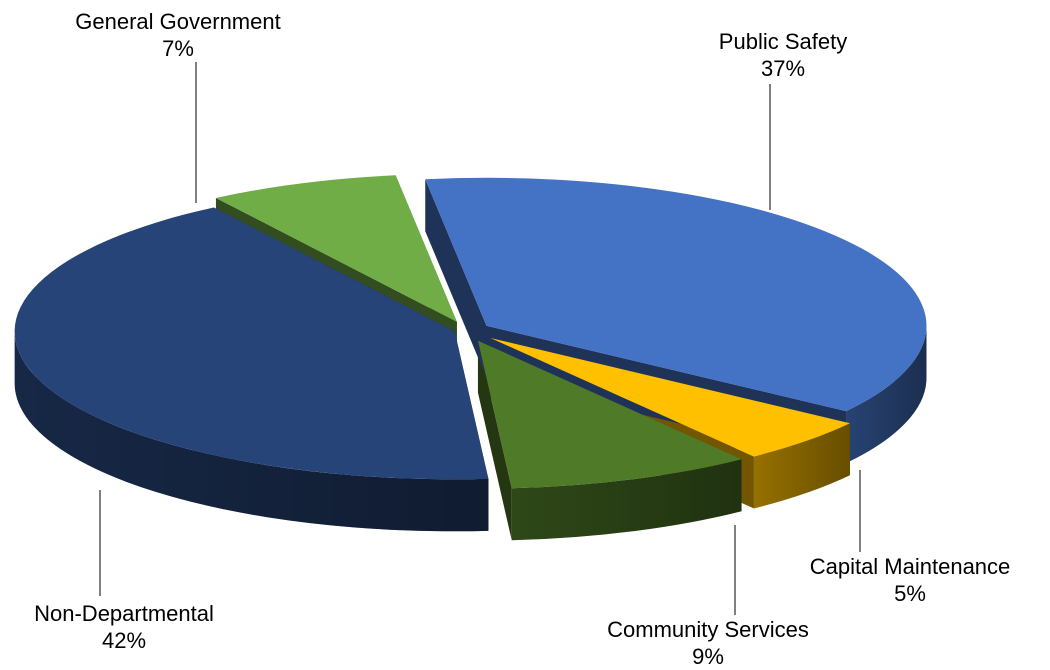 This screenshot has height=670, width=1050. What do you see at coordinates (251, 431) in the screenshot?
I see `slice-side-shading-non-departmental` at bounding box center [251, 431].